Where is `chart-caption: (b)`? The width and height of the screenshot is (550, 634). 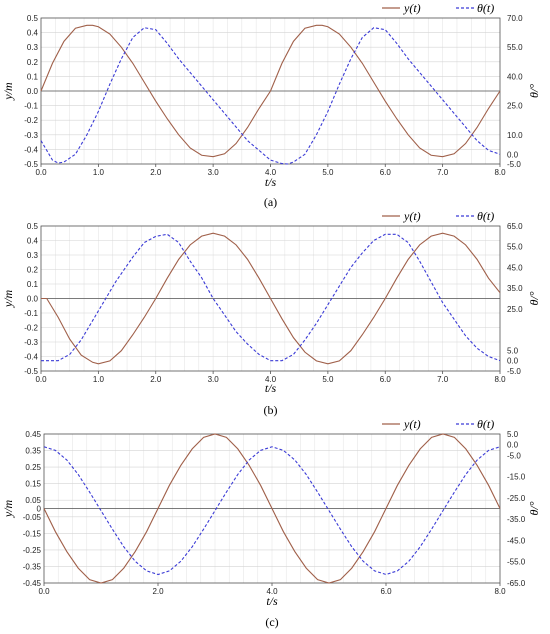
chart-caption: (b) is located at coordinates (271, 410).